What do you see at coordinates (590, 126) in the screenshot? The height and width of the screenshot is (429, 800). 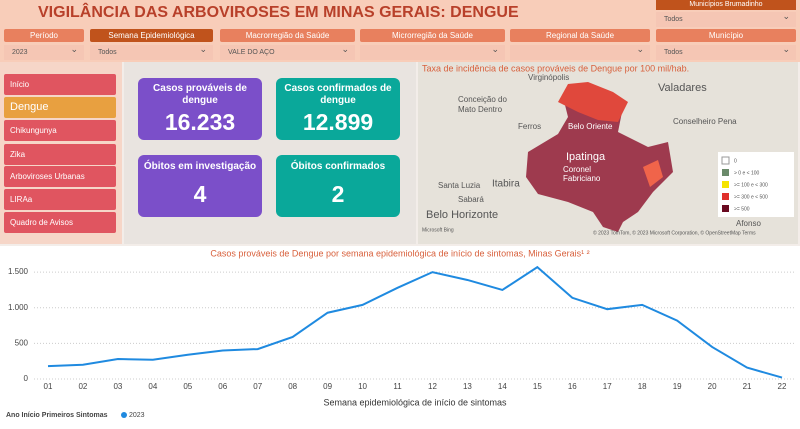 I see `place-label: Belo Oriente` at bounding box center [590, 126].